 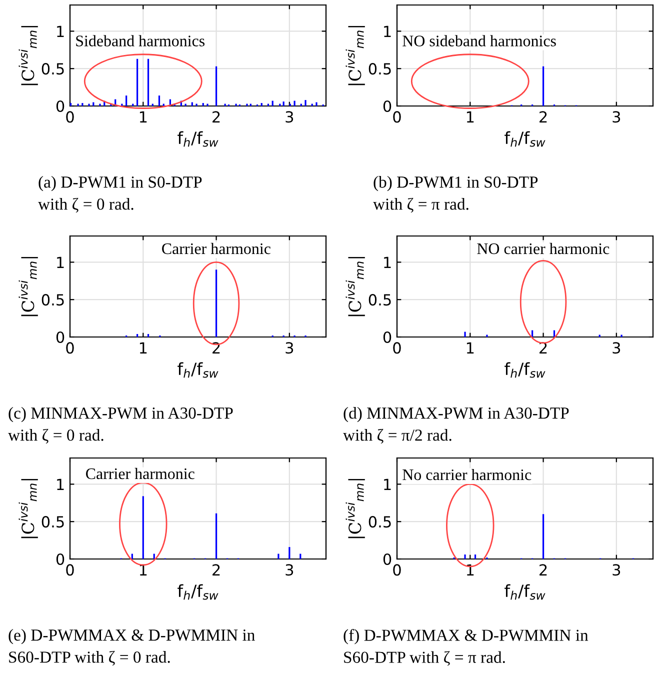 What do you see at coordinates (466, 647) in the screenshot?
I see `text: (f) D-PWMMAX & D-PWMMIN in S60-DTP with ζ = π rad.` at bounding box center [466, 647].